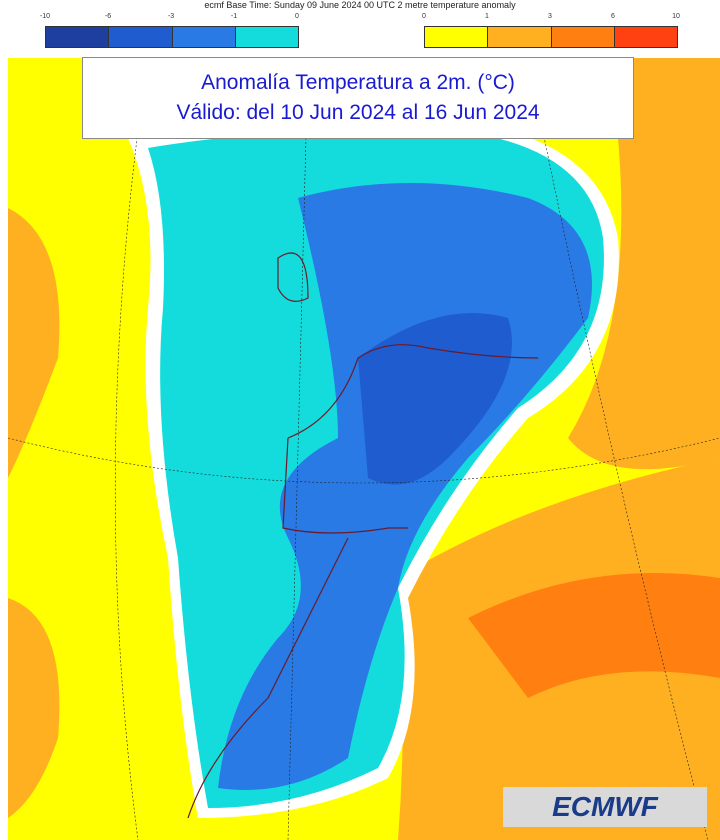 This screenshot has width=720, height=840. I want to click on tick: 10, so click(676, 16).